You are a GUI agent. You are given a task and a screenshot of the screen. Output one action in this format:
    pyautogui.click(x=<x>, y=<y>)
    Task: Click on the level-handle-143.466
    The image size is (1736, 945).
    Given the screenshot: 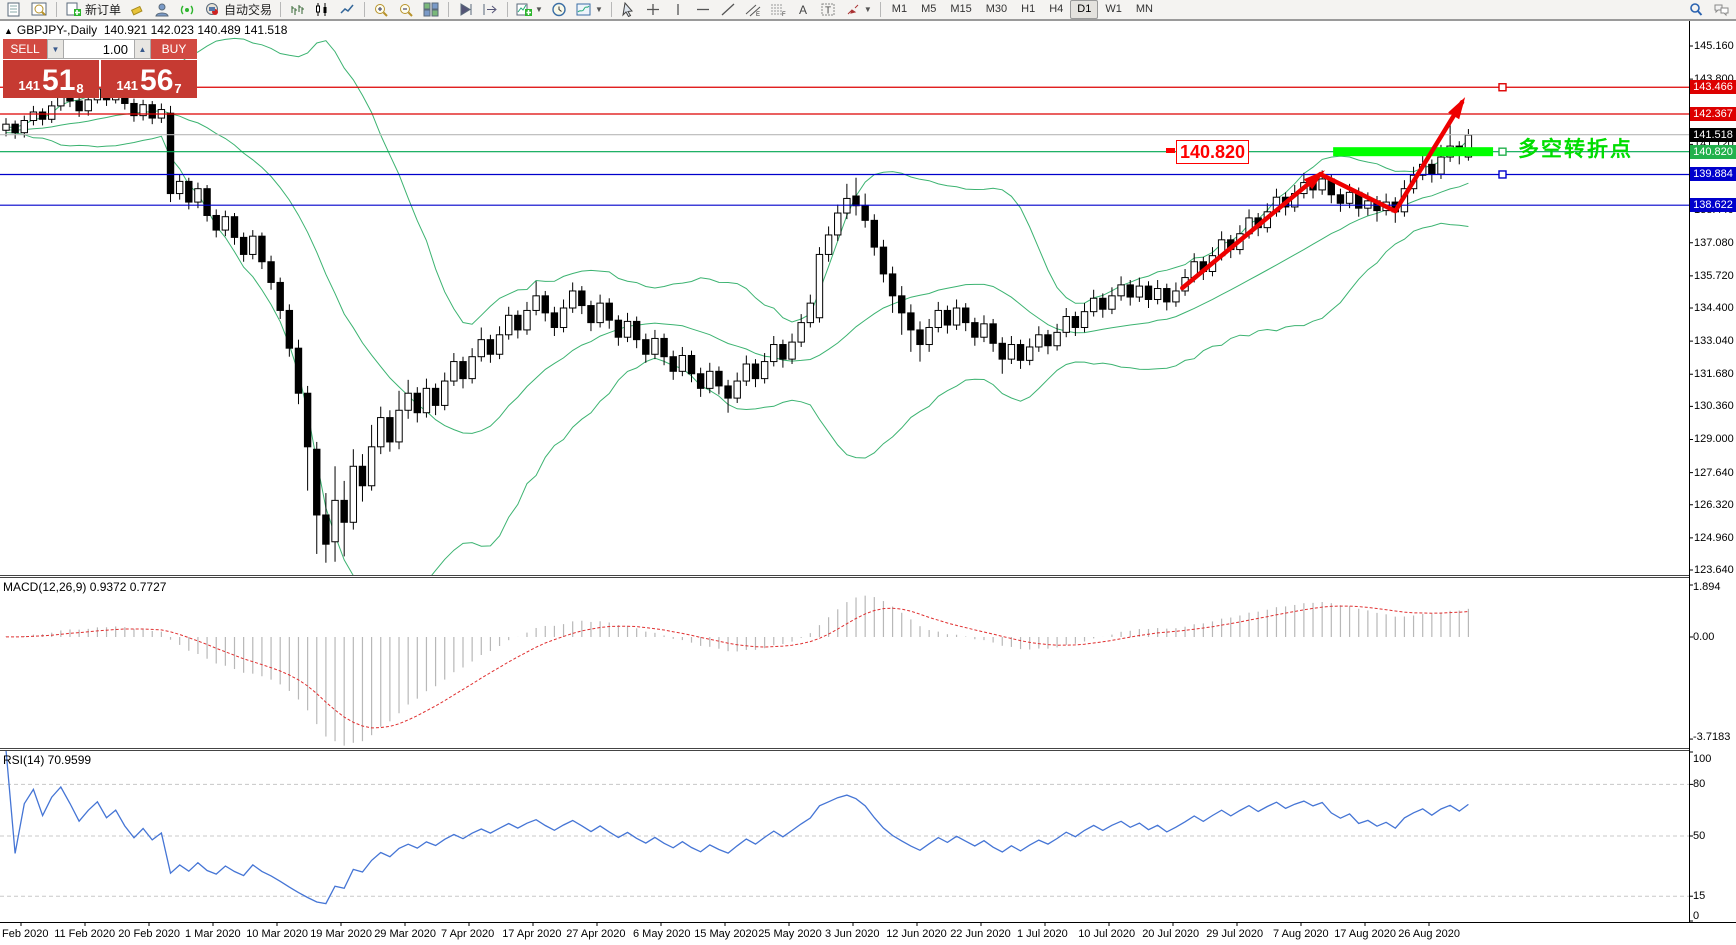 What is the action you would take?
    pyautogui.click(x=1502, y=87)
    